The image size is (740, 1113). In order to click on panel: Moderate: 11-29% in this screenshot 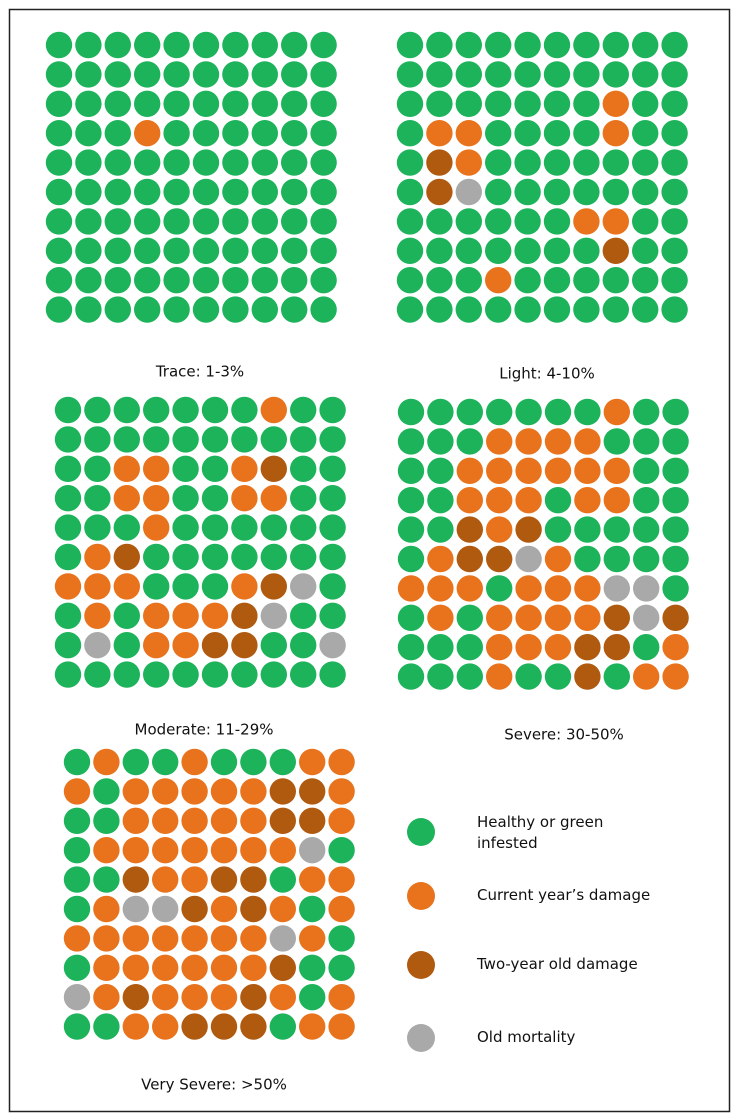, I will do `click(200, 567)`.